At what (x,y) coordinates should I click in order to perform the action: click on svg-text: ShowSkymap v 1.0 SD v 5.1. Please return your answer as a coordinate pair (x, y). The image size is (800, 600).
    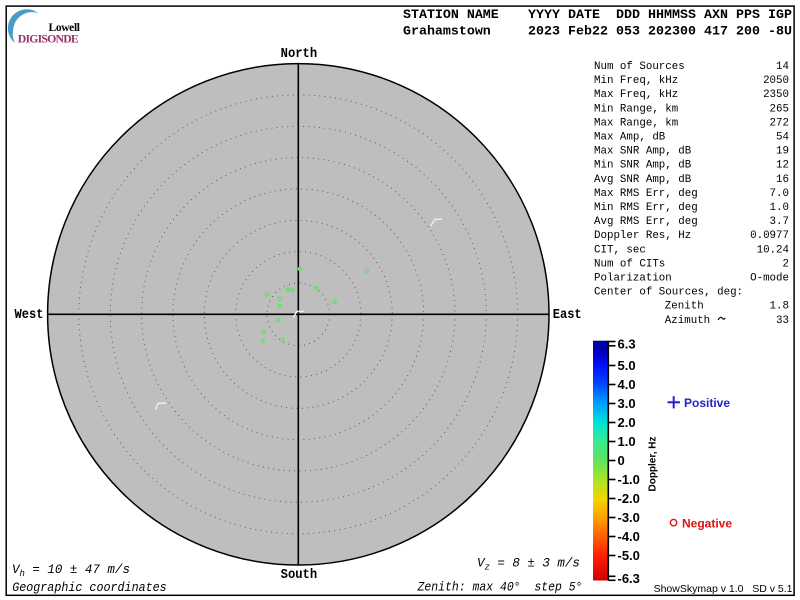
    Looking at the image, I should click on (723, 589).